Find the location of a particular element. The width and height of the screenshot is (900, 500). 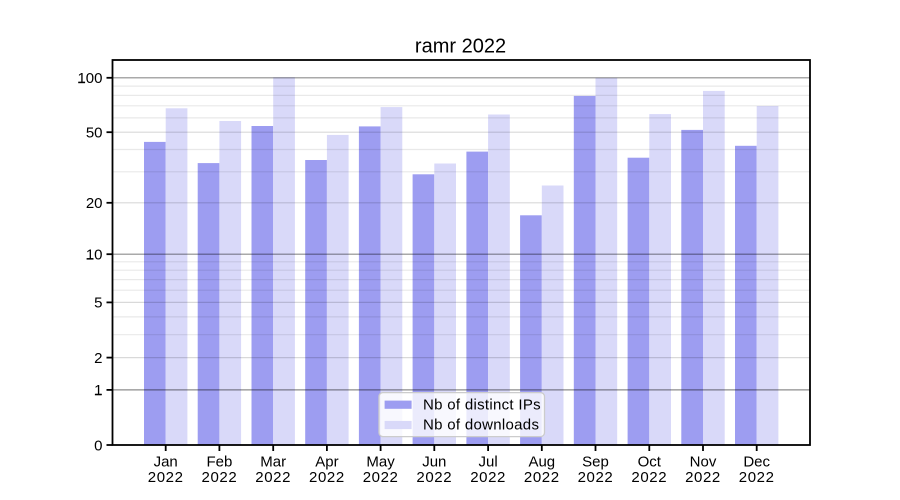

svg-text: 1 is located at coordinates (98, 390).